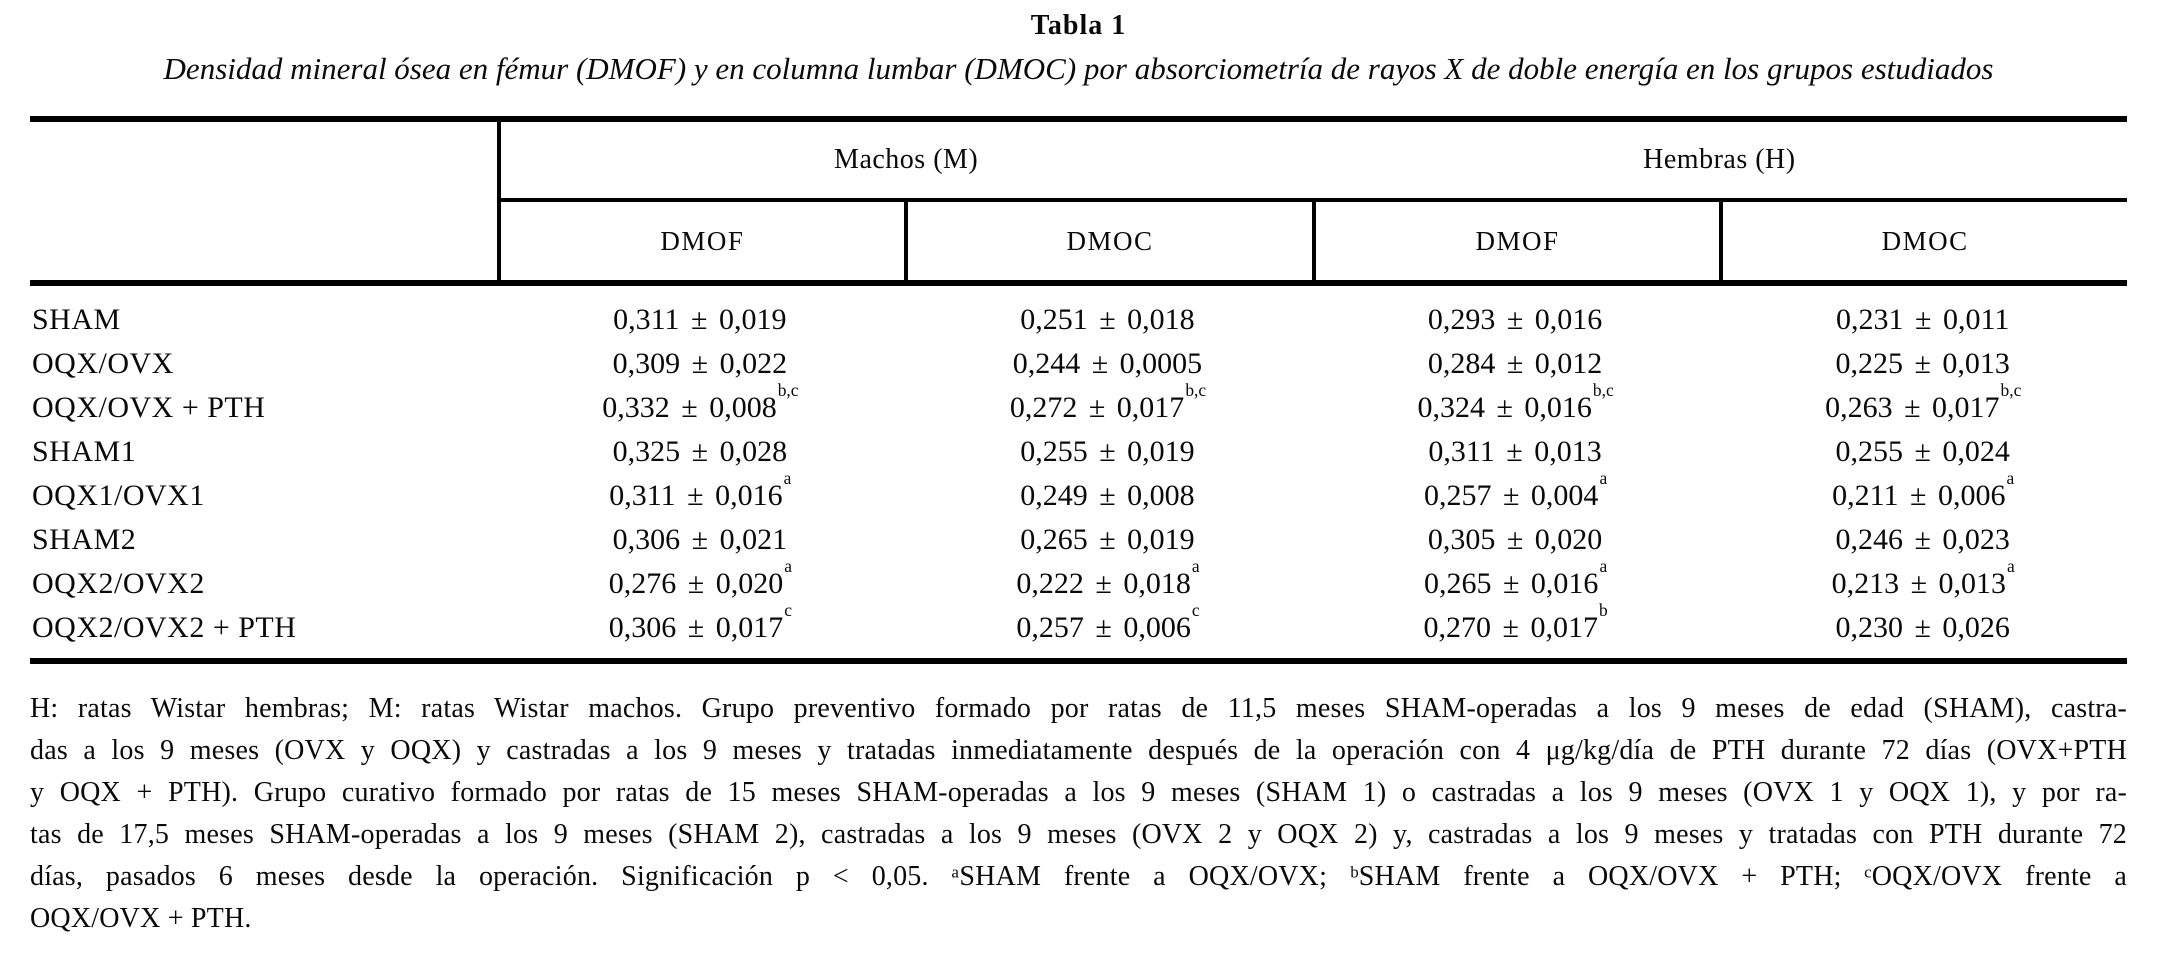  Describe the element at coordinates (696, 583) in the screenshot. I see `value-text: 0,276 ± 0,020` at that location.